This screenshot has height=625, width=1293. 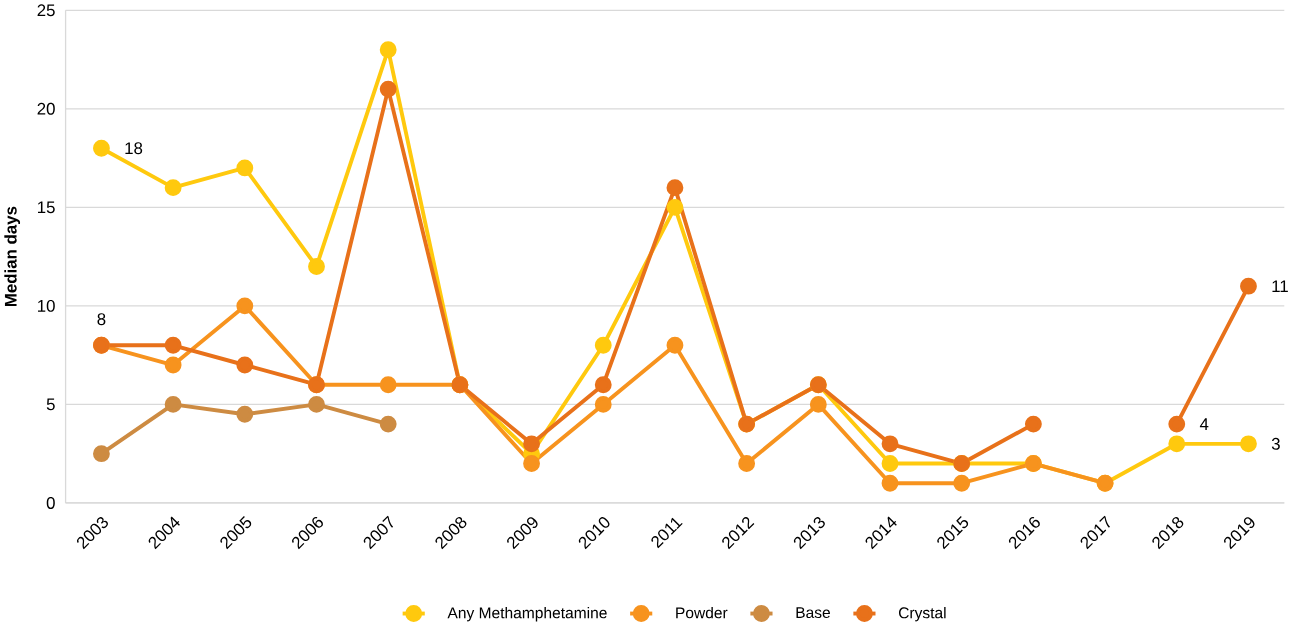 I want to click on annotation: 4, so click(x=1204, y=424).